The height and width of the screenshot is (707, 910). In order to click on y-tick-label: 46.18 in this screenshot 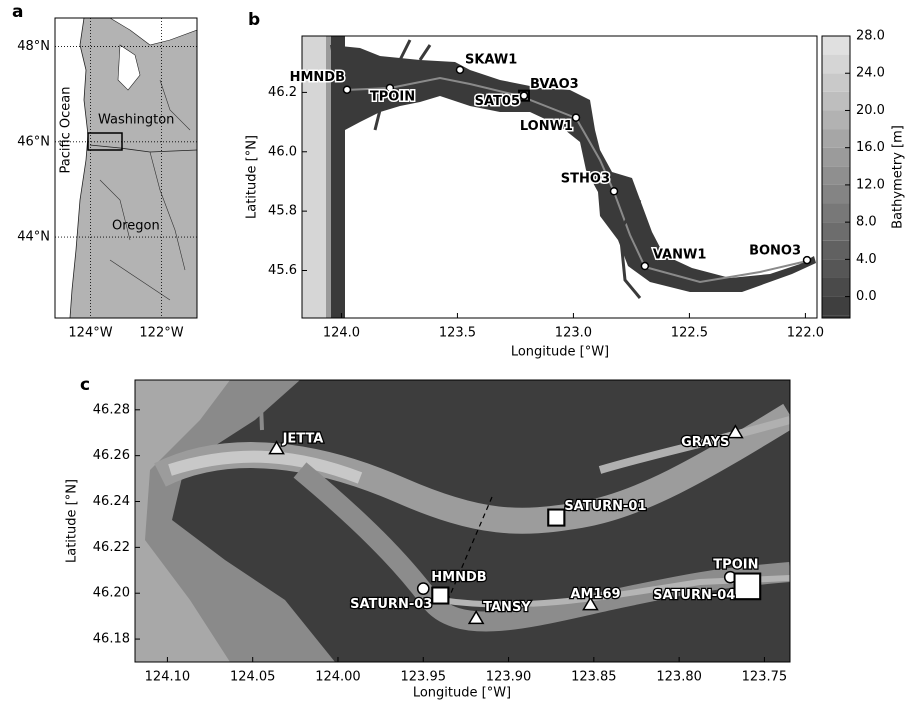, I will do `click(111, 639)`.